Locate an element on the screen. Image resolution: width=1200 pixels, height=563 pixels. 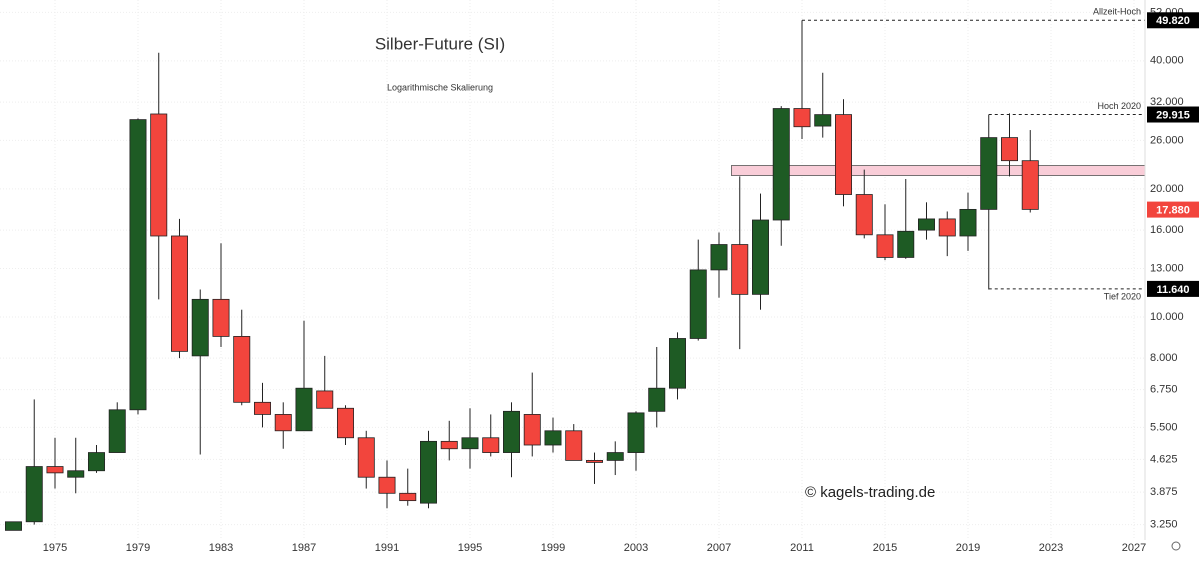
y-tick-label: 3.250 is located at coordinates (1164, 525).